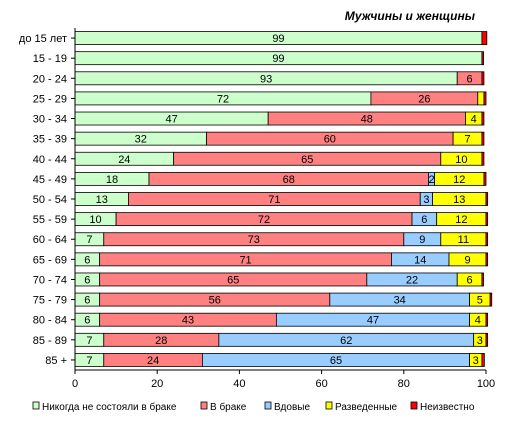  I want to click on category-label: 20 - 24, so click(50, 79).